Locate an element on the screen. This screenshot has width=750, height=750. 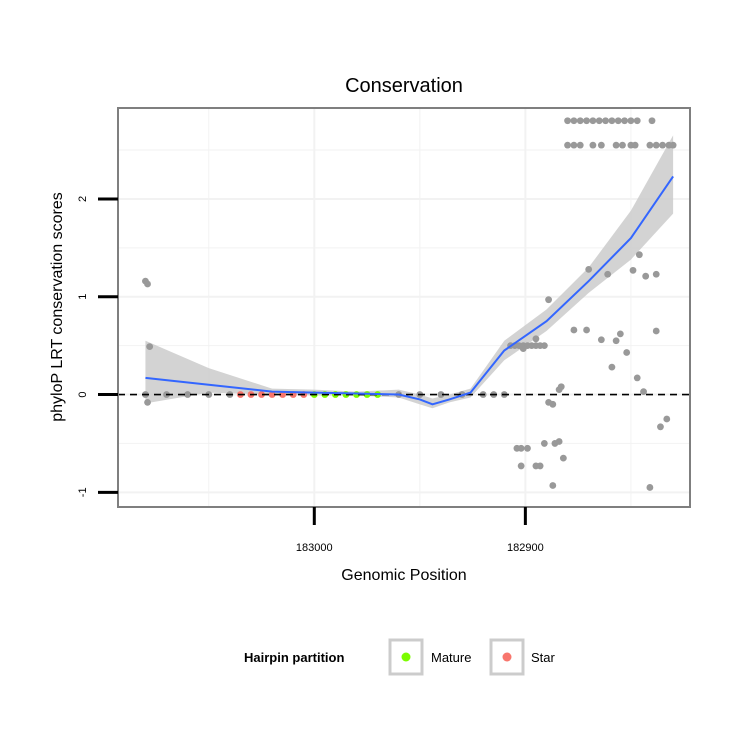
legend-title: Hairpin partition is located at coordinates (294, 657).